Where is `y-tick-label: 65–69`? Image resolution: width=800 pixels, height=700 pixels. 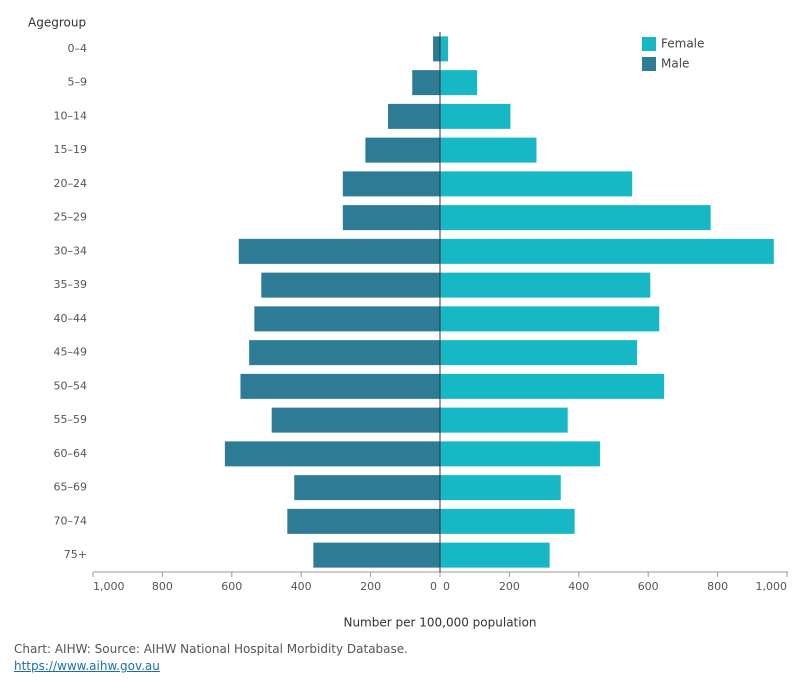
y-tick-label: 65–69 is located at coordinates (71, 487).